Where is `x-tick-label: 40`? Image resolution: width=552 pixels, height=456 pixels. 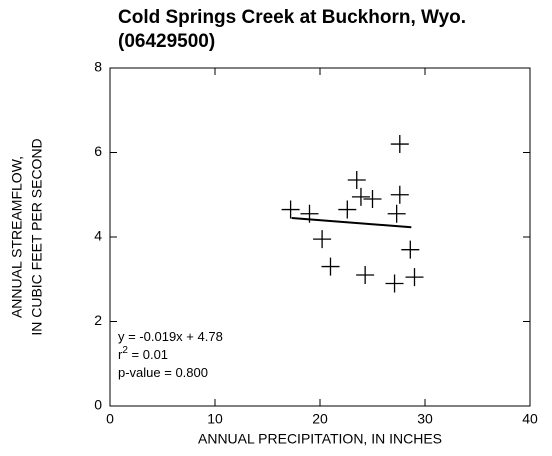
x-tick-label: 40 is located at coordinates (530, 419).